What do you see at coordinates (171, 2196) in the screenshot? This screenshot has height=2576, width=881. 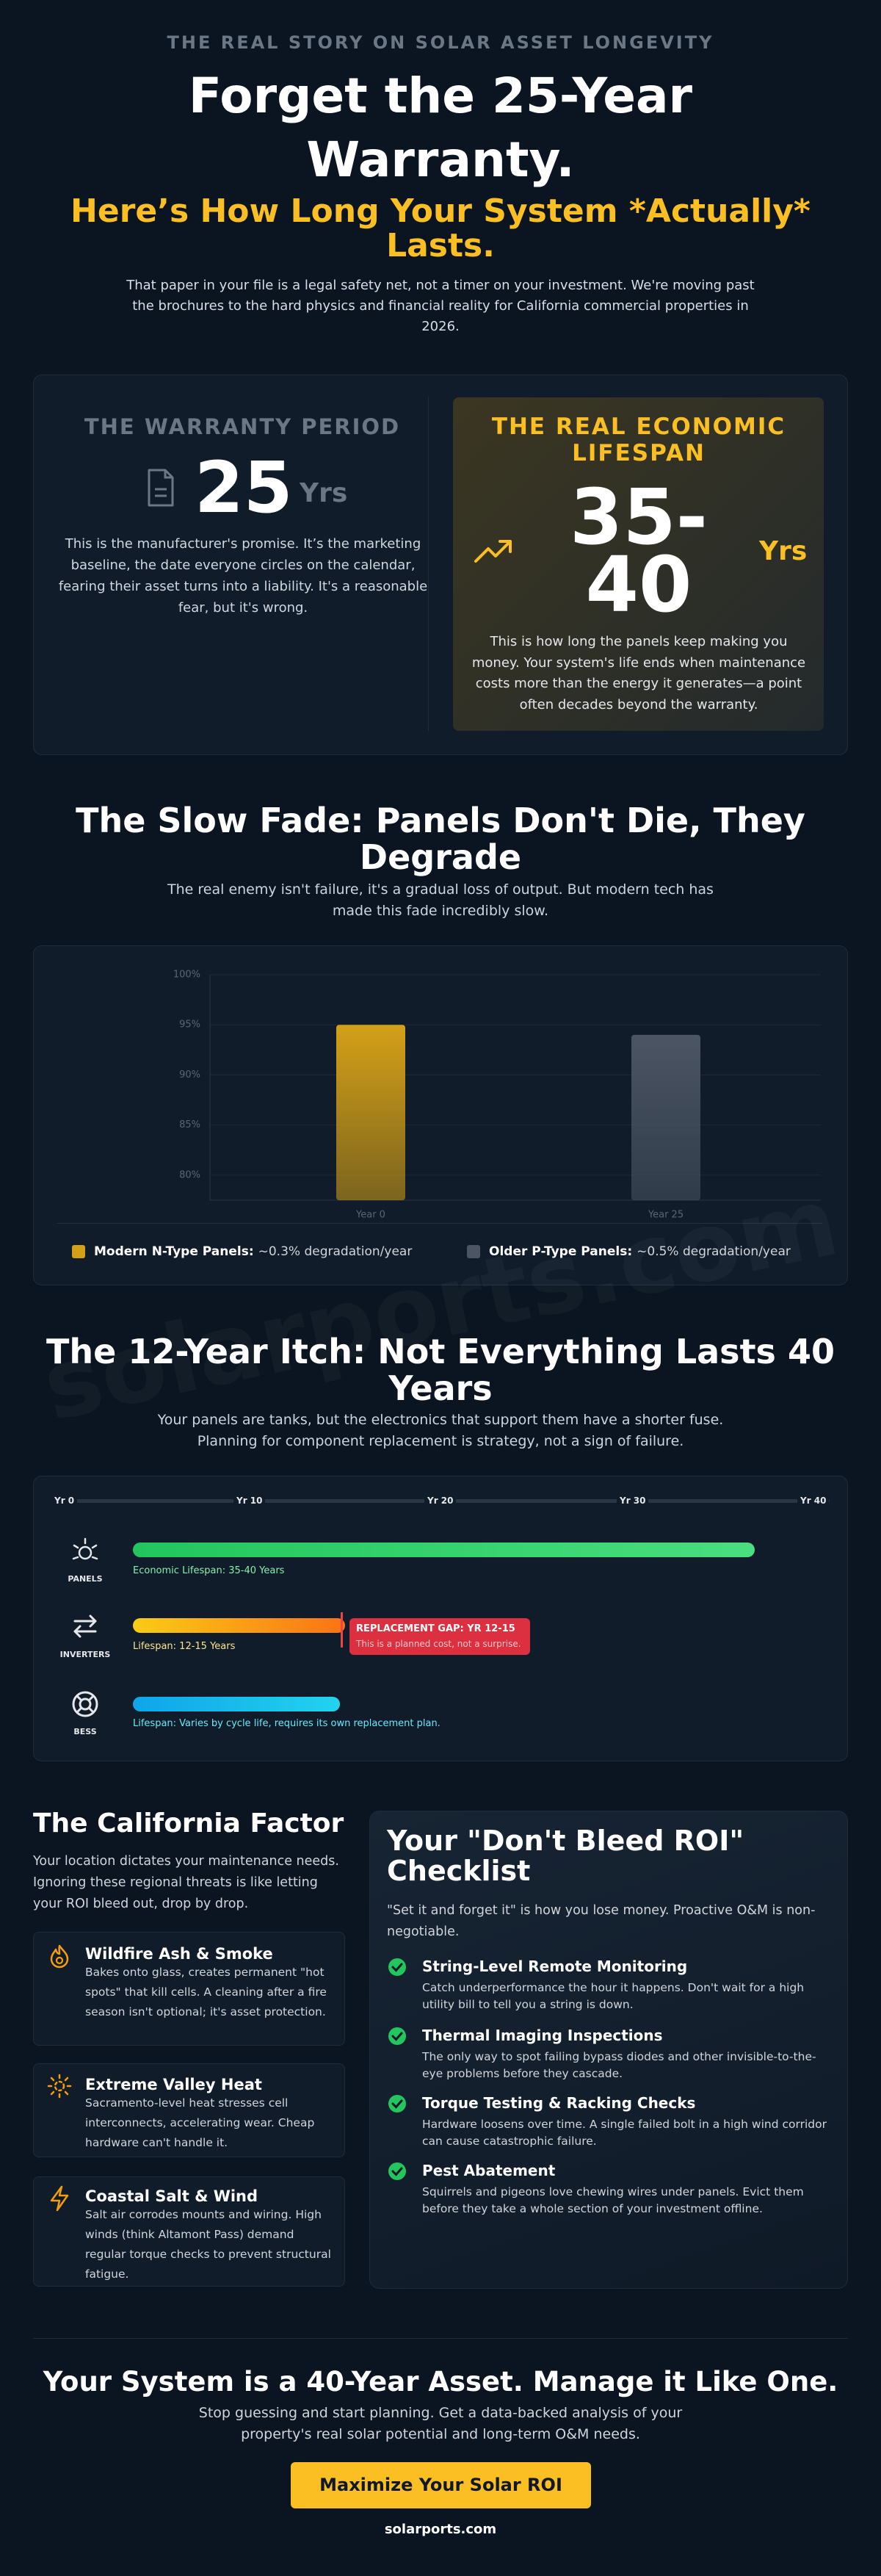 I see `threat-title: Coastal Salt & Wind` at bounding box center [171, 2196].